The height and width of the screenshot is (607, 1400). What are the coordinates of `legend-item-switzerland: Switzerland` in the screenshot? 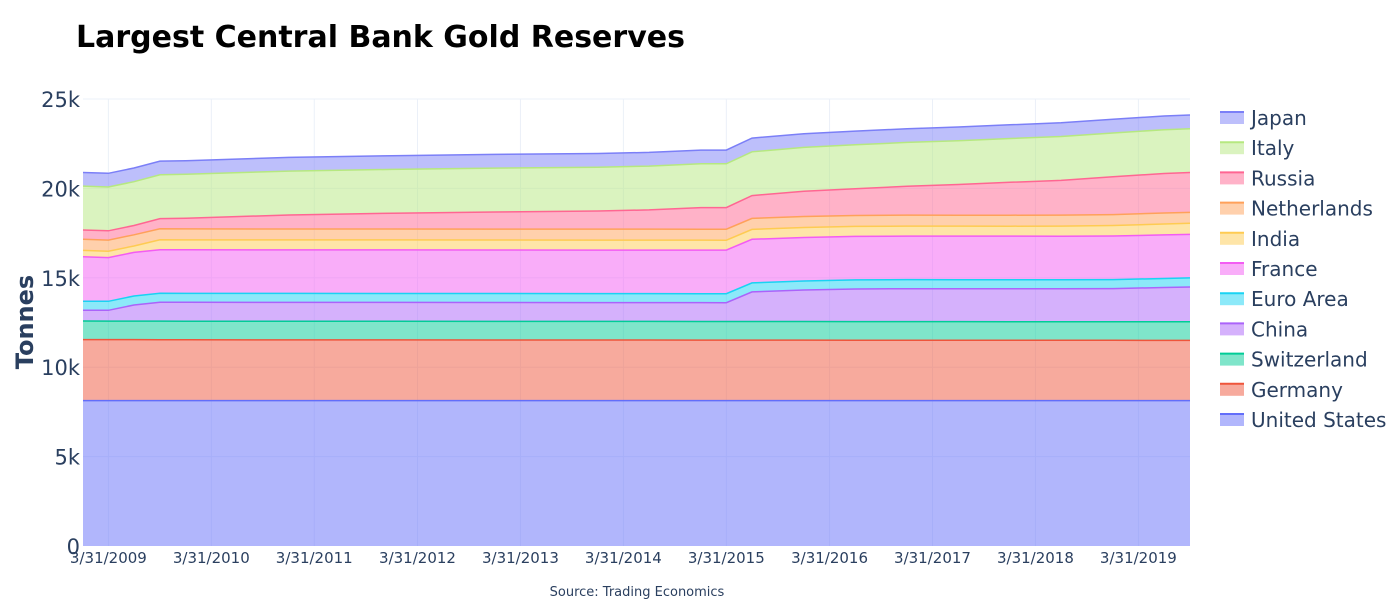 It's located at (1294, 360).